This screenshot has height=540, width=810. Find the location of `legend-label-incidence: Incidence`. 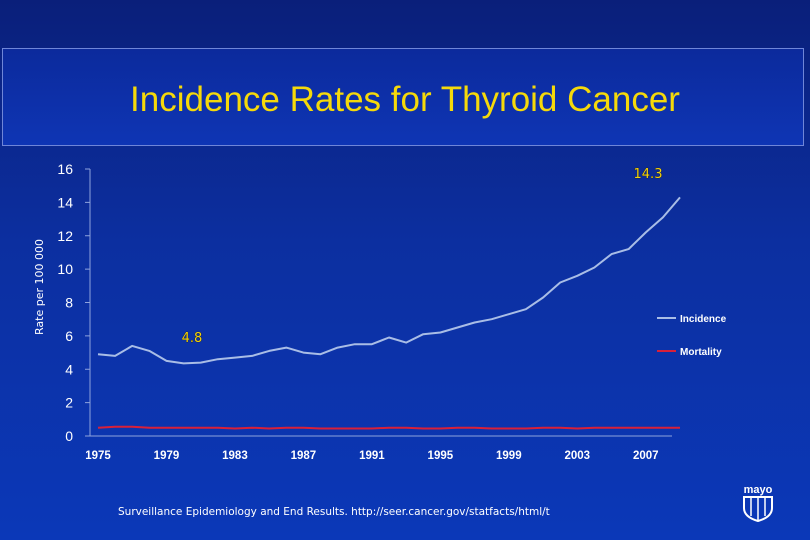

legend-label-incidence: Incidence is located at coordinates (703, 319).